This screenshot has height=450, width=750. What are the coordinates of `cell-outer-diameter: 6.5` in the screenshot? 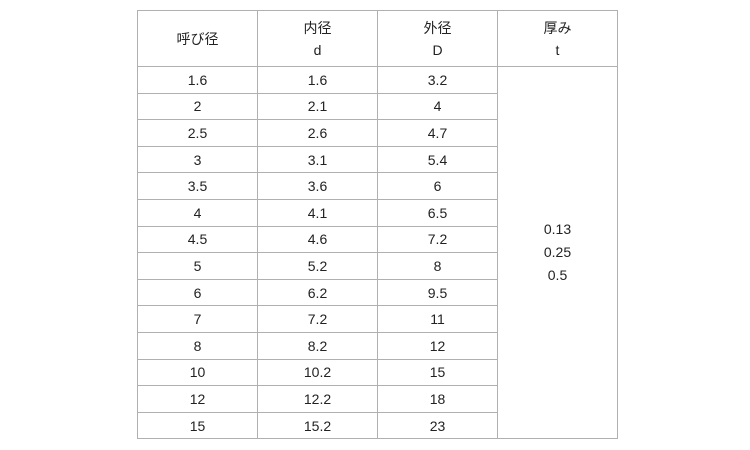 It's located at (437, 212).